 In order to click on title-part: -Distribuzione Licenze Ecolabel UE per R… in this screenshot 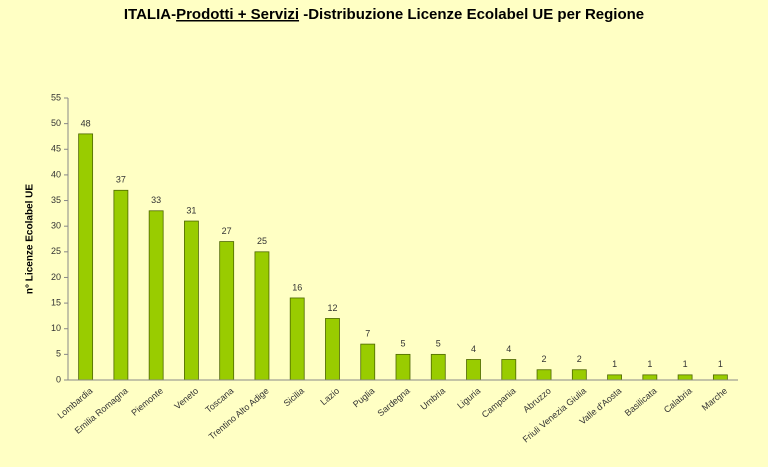, I will do `click(471, 14)`.